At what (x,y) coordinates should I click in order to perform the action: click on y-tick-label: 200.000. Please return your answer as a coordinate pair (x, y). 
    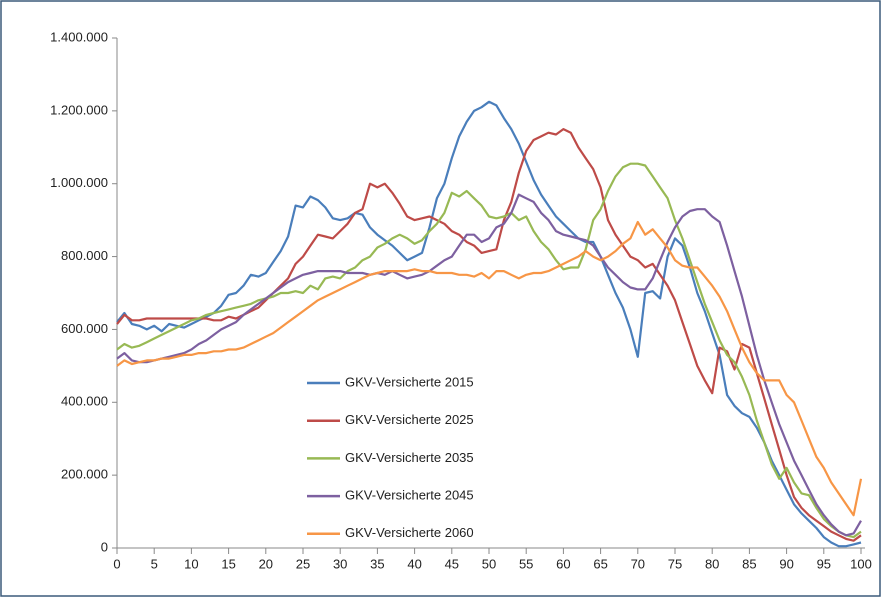
    Looking at the image, I should click on (84, 474).